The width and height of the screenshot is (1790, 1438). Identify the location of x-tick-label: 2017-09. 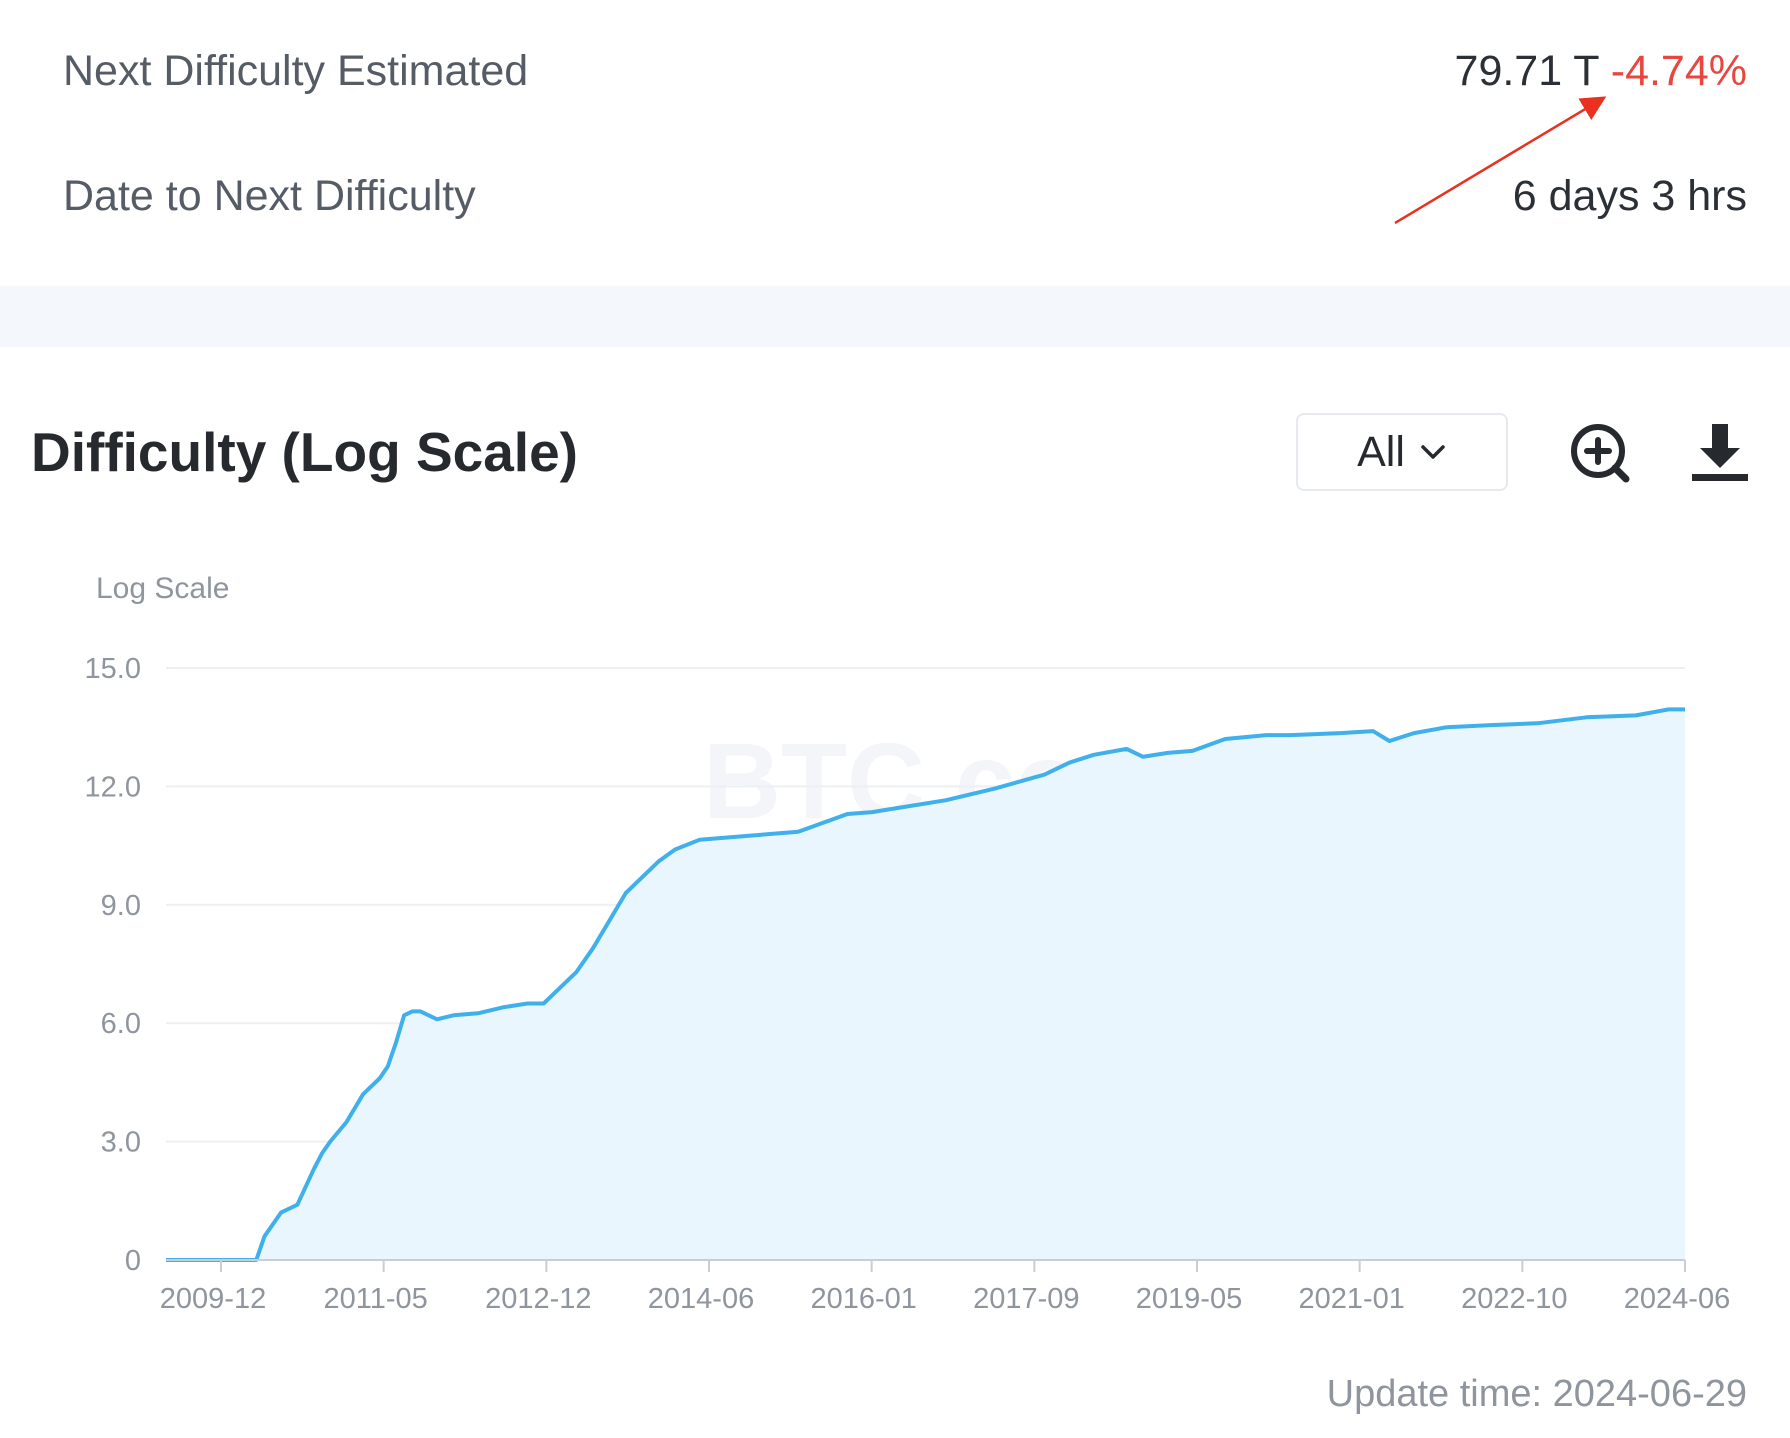
(1026, 1299).